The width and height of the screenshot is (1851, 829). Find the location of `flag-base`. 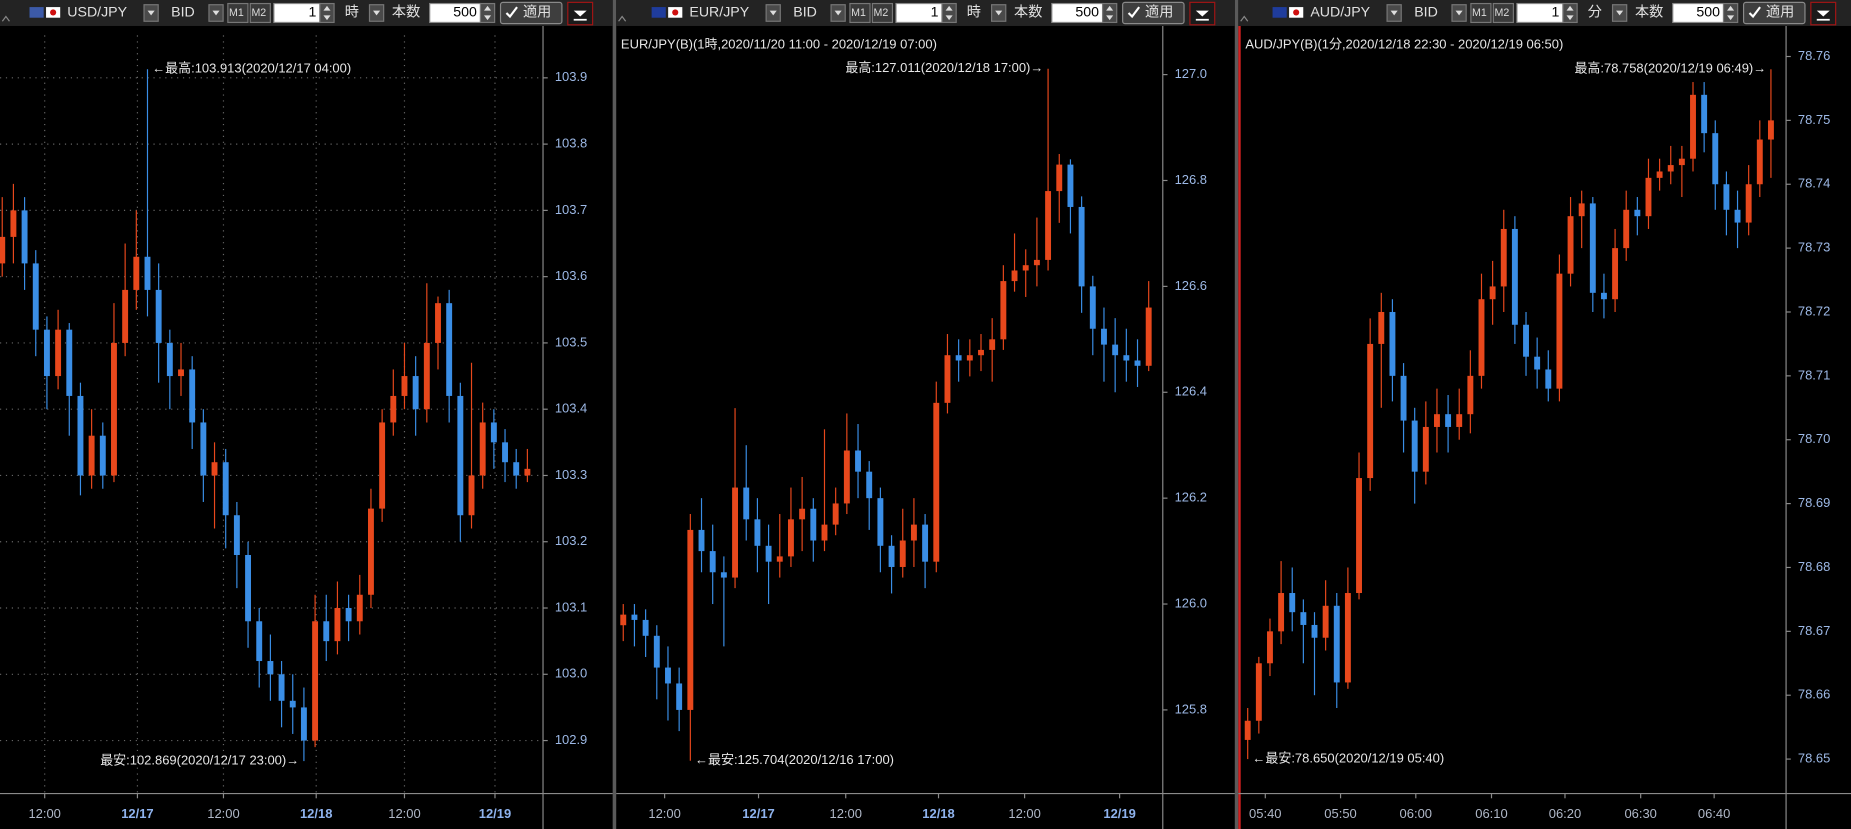

flag-base is located at coordinates (1279, 12).